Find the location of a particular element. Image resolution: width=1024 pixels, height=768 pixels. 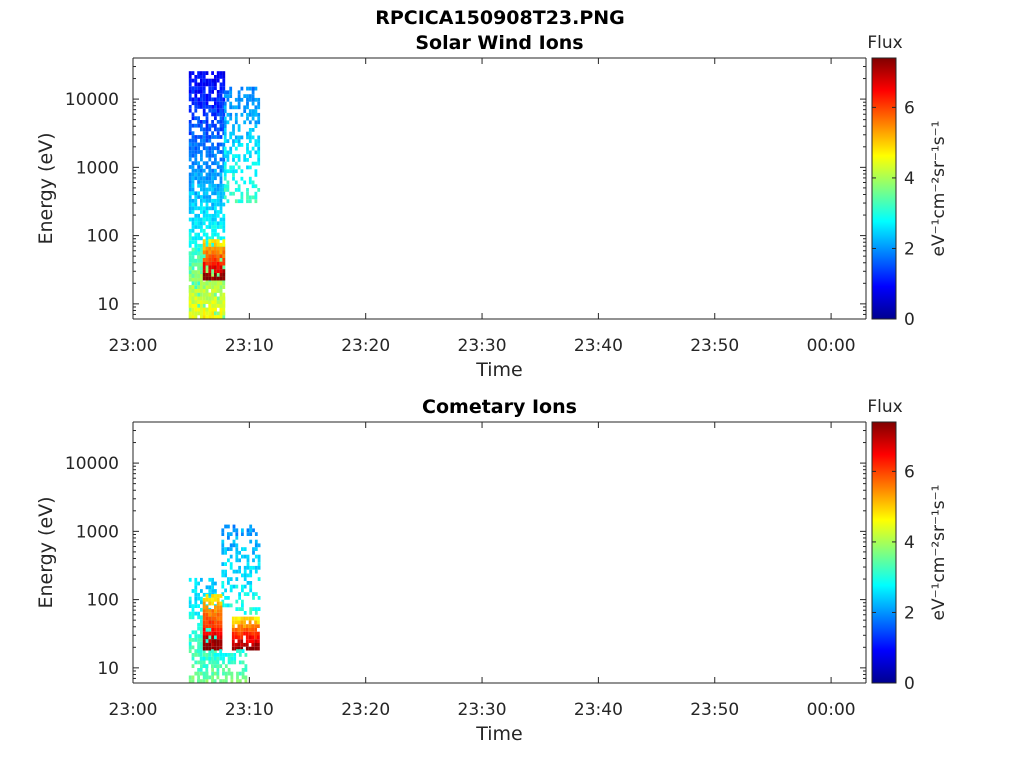

p1-colorbar-unit: eV⁻¹cm⁻²sr⁻¹s⁻¹ is located at coordinates (939, 553).